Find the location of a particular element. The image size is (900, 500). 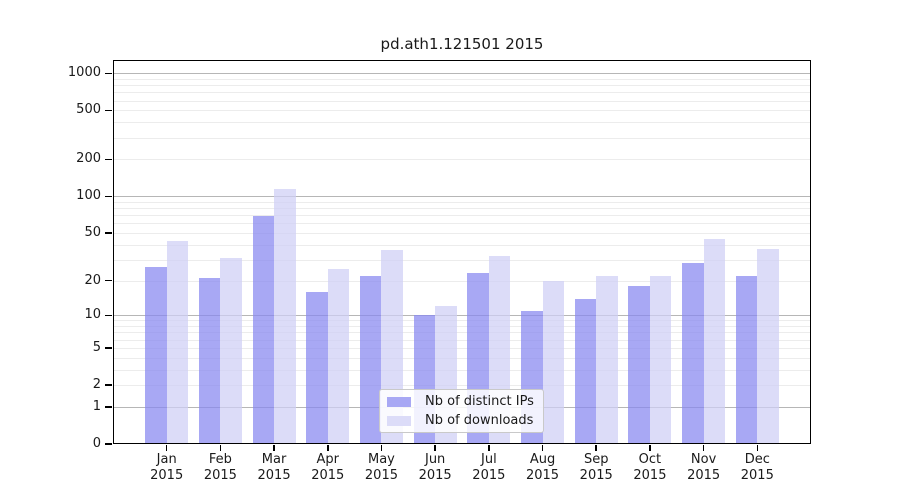

bar-downloads-dec is located at coordinates (768, 346).